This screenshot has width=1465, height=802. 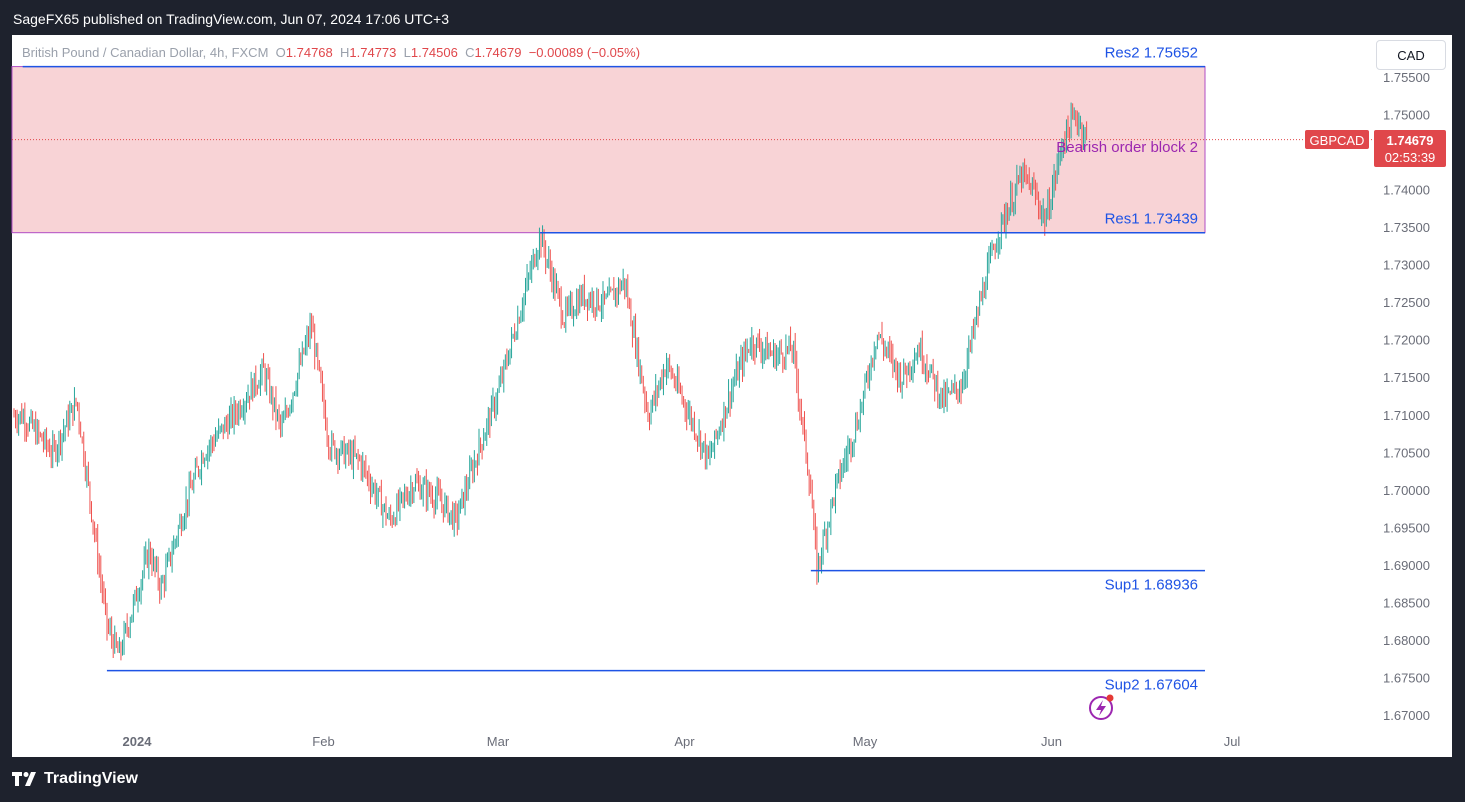 What do you see at coordinates (138, 741) in the screenshot?
I see `x-tick-label: 2024` at bounding box center [138, 741].